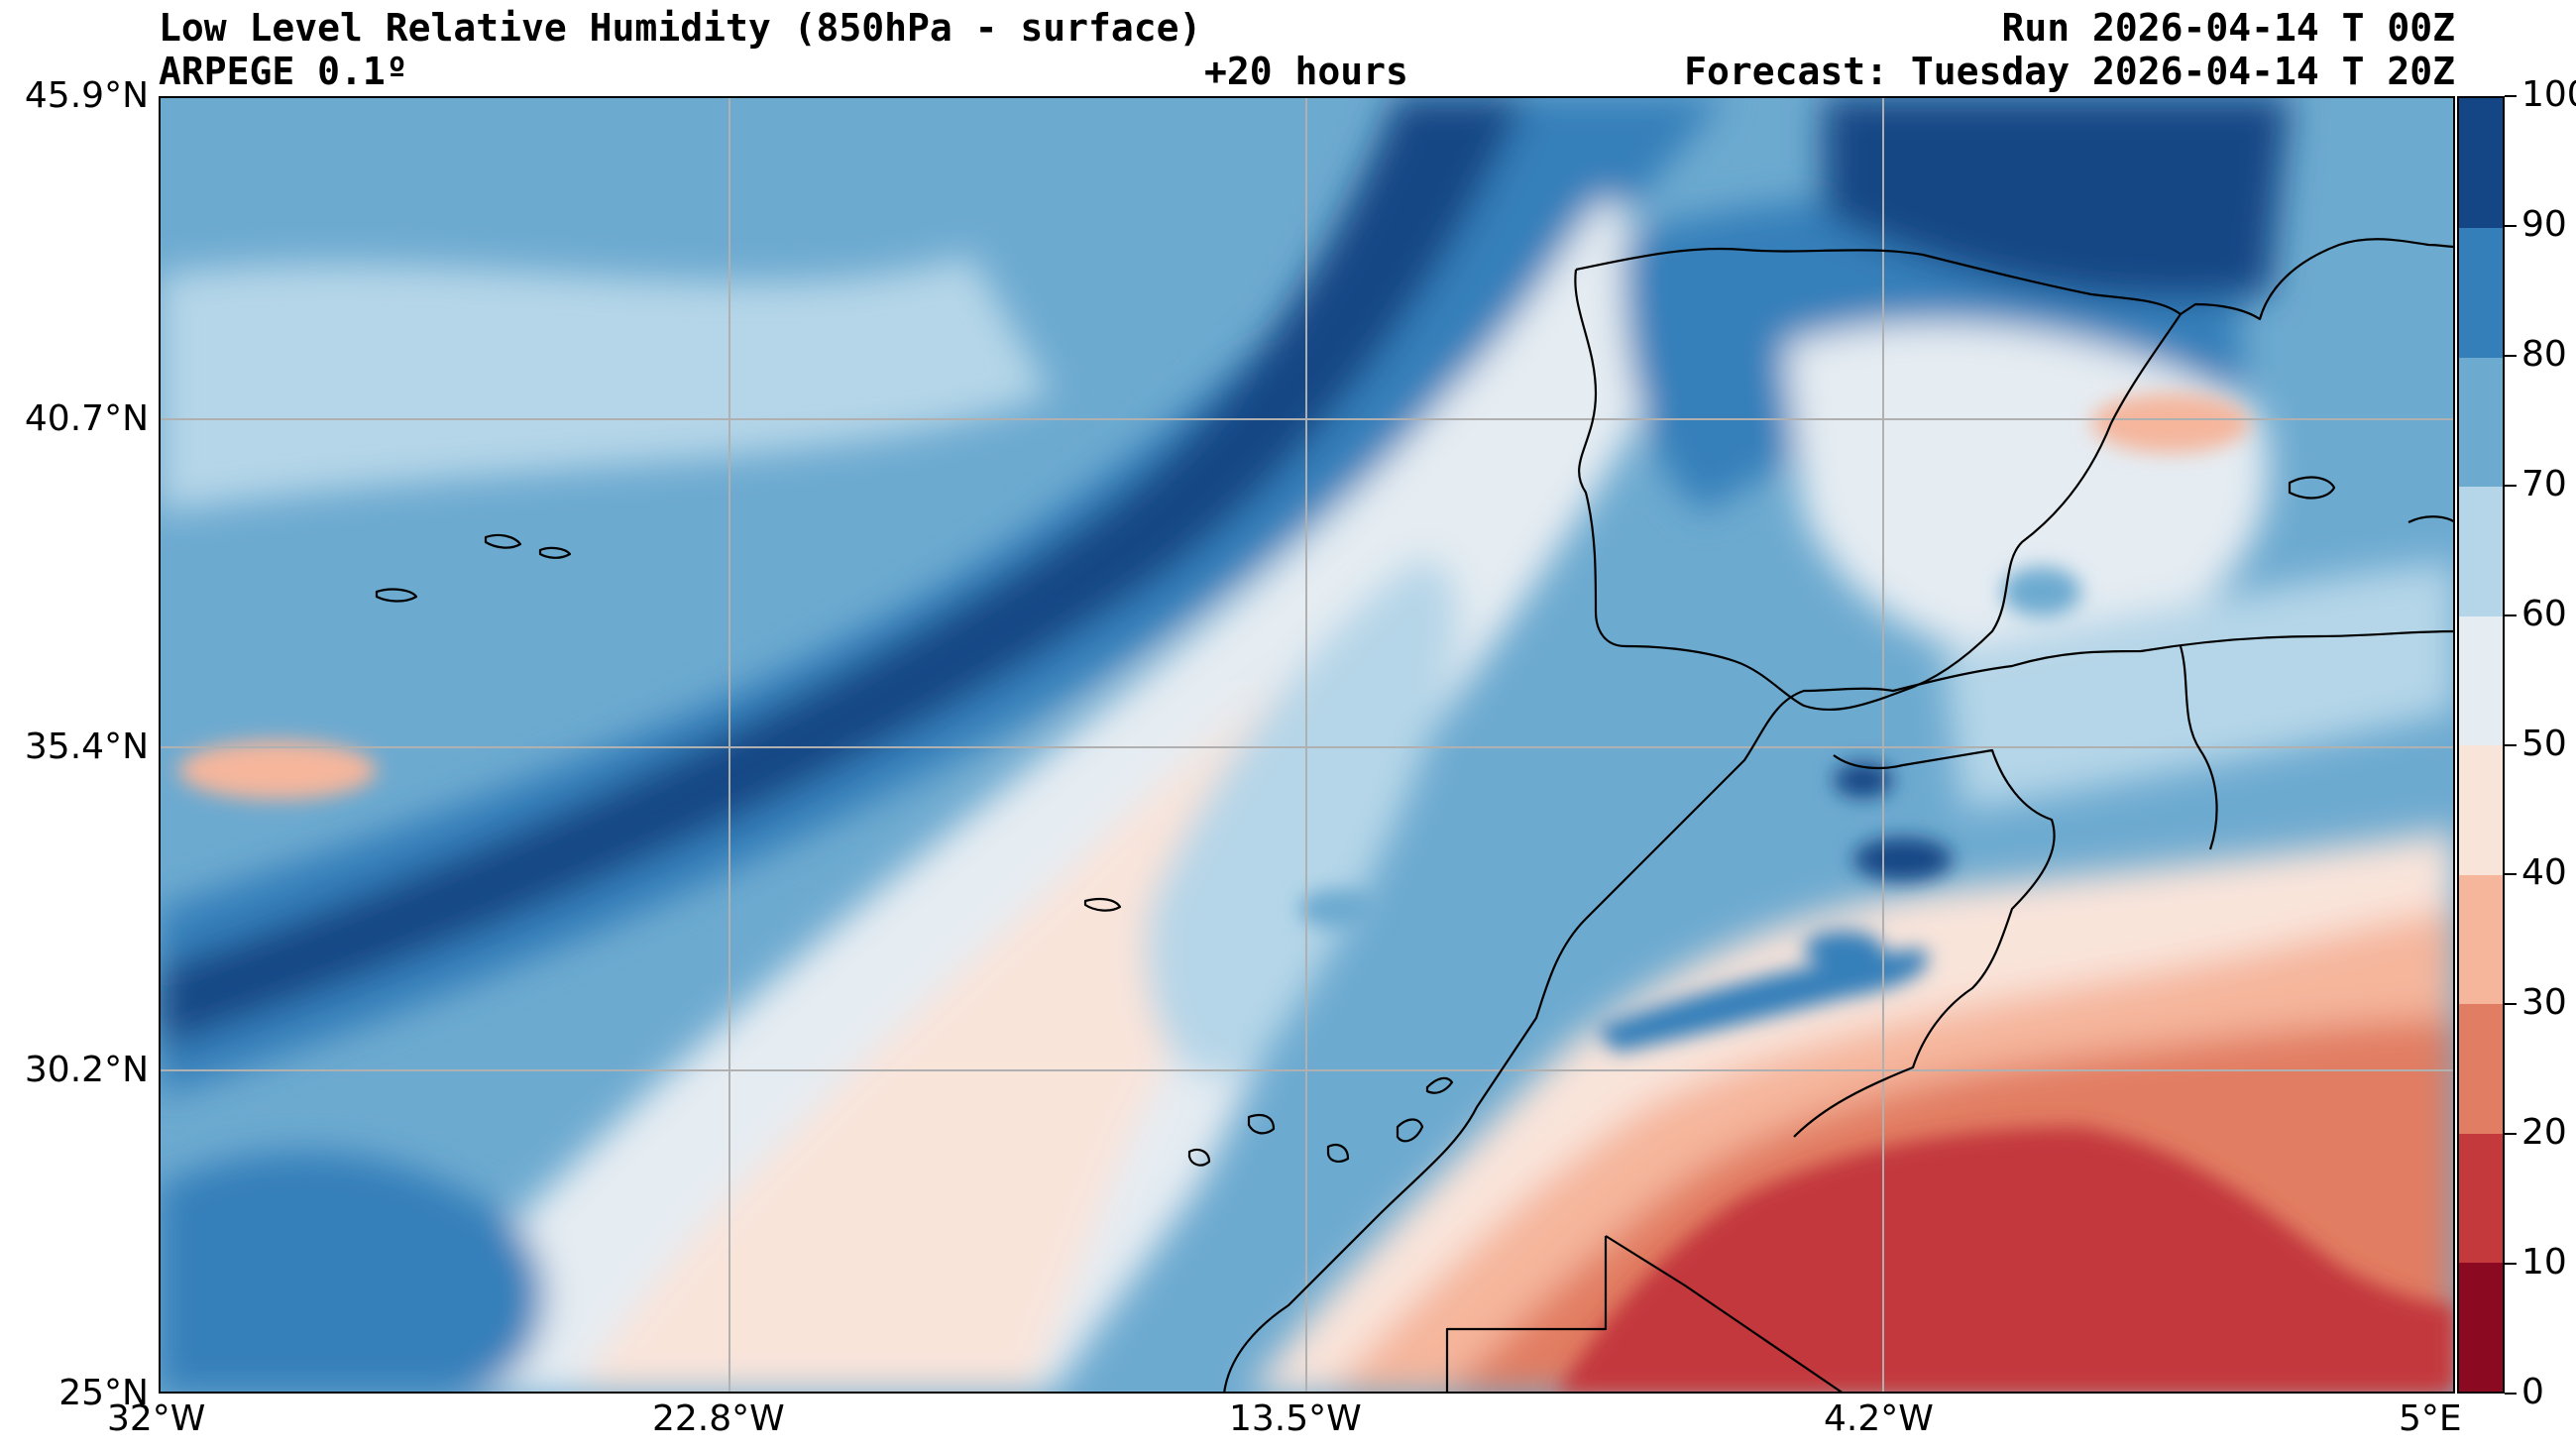  What do you see at coordinates (86, 95) in the screenshot?
I see `lat-label-45.9: 45.9°N` at bounding box center [86, 95].